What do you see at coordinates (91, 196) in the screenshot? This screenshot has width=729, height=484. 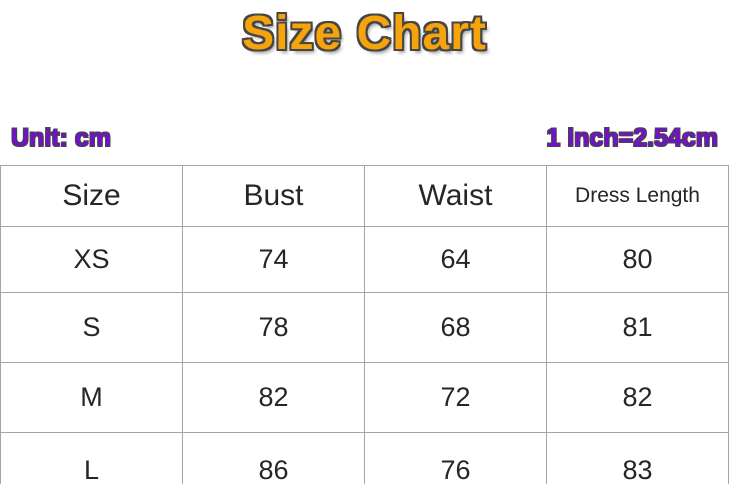 I see `header-cell-size: Size` at bounding box center [91, 196].